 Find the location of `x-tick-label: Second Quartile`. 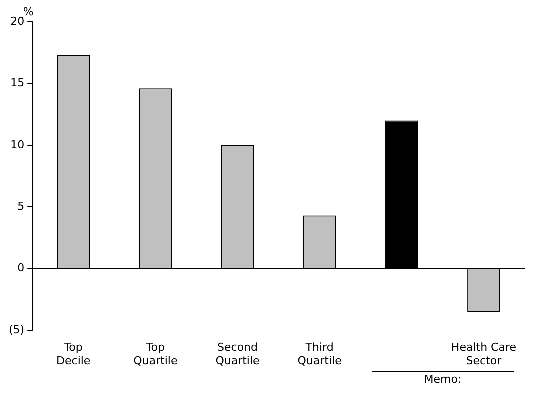

x-tick-label: Second Quartile is located at coordinates (238, 354).